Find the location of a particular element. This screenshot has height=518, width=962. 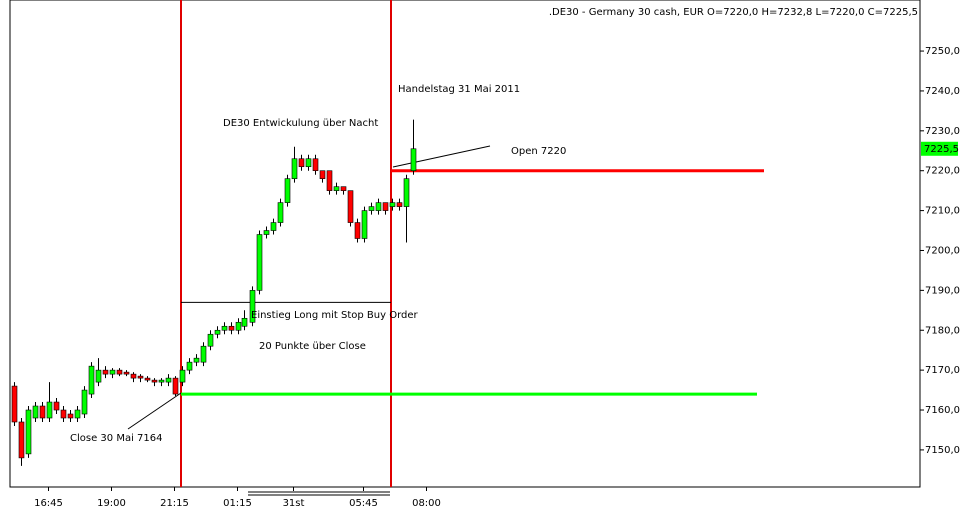

annotation: Einstieg Long mit Stop Buy Order is located at coordinates (335, 315).